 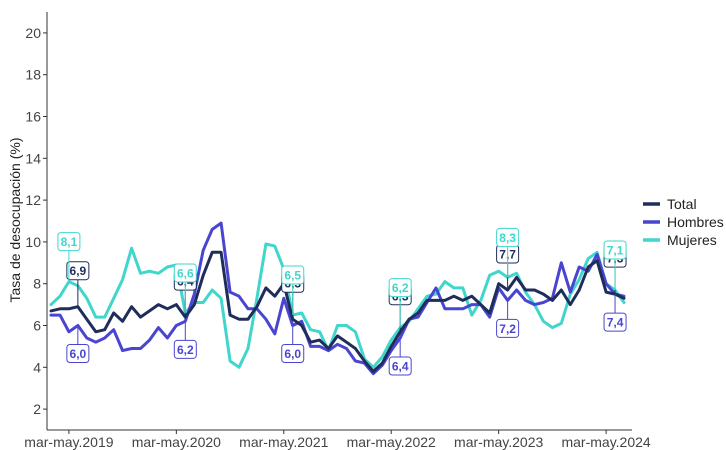 I want to click on y-tick-label: 10, so click(x=33, y=242).